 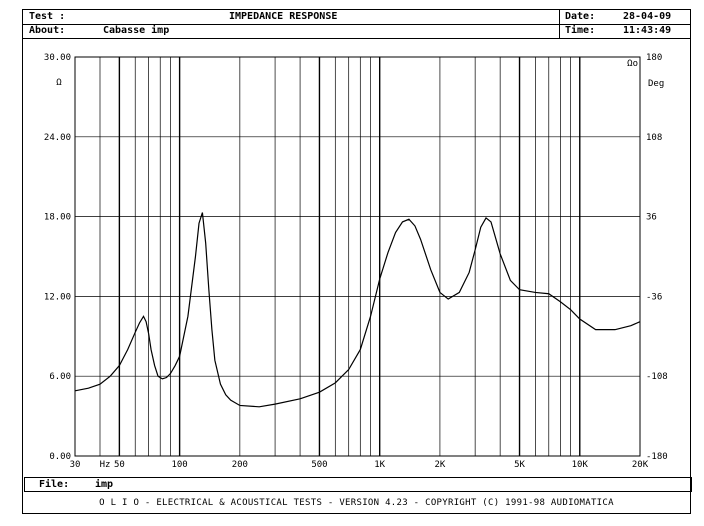 I want to click on header-separator, so click(x=559, y=24).